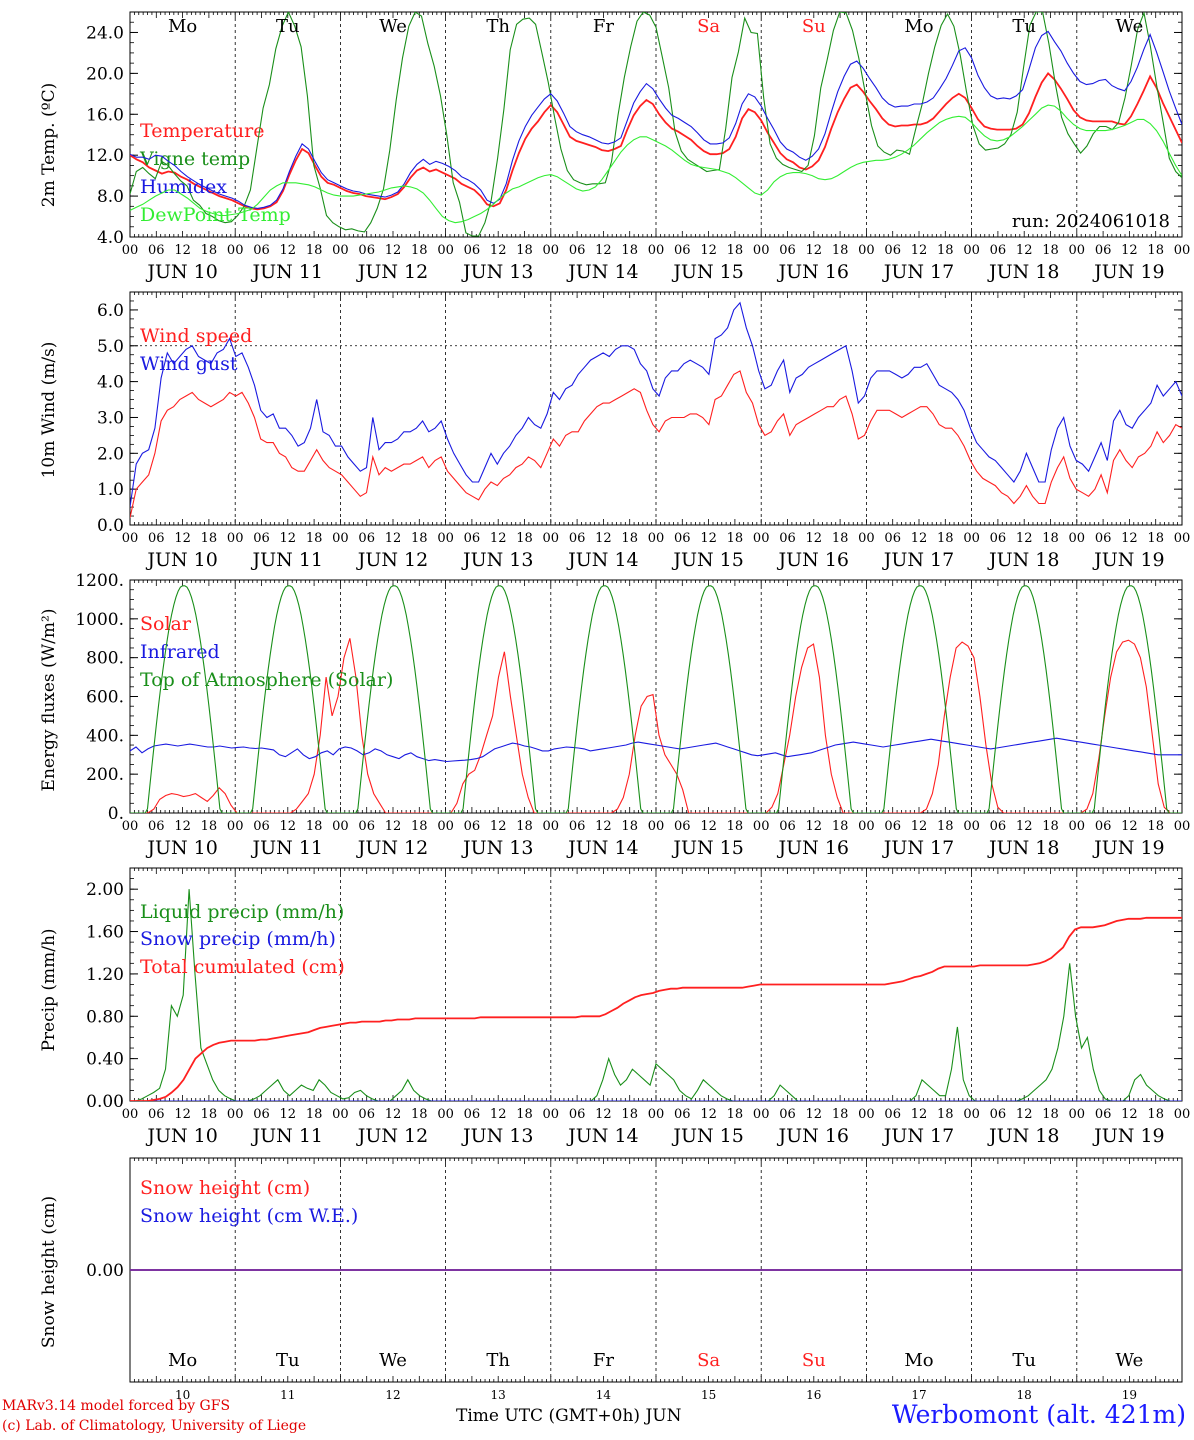 The height and width of the screenshot is (1440, 1194). What do you see at coordinates (105, 1017) in the screenshot?
I see `y-tick-label: 0.80` at bounding box center [105, 1017].